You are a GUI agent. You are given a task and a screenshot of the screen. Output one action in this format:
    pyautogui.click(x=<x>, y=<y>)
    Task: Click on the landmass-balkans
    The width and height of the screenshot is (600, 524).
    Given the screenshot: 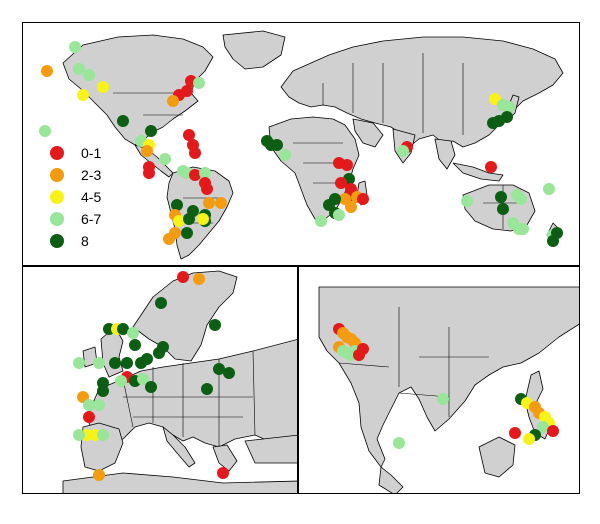 What is the action you would take?
    pyautogui.click(x=254, y=453)
    